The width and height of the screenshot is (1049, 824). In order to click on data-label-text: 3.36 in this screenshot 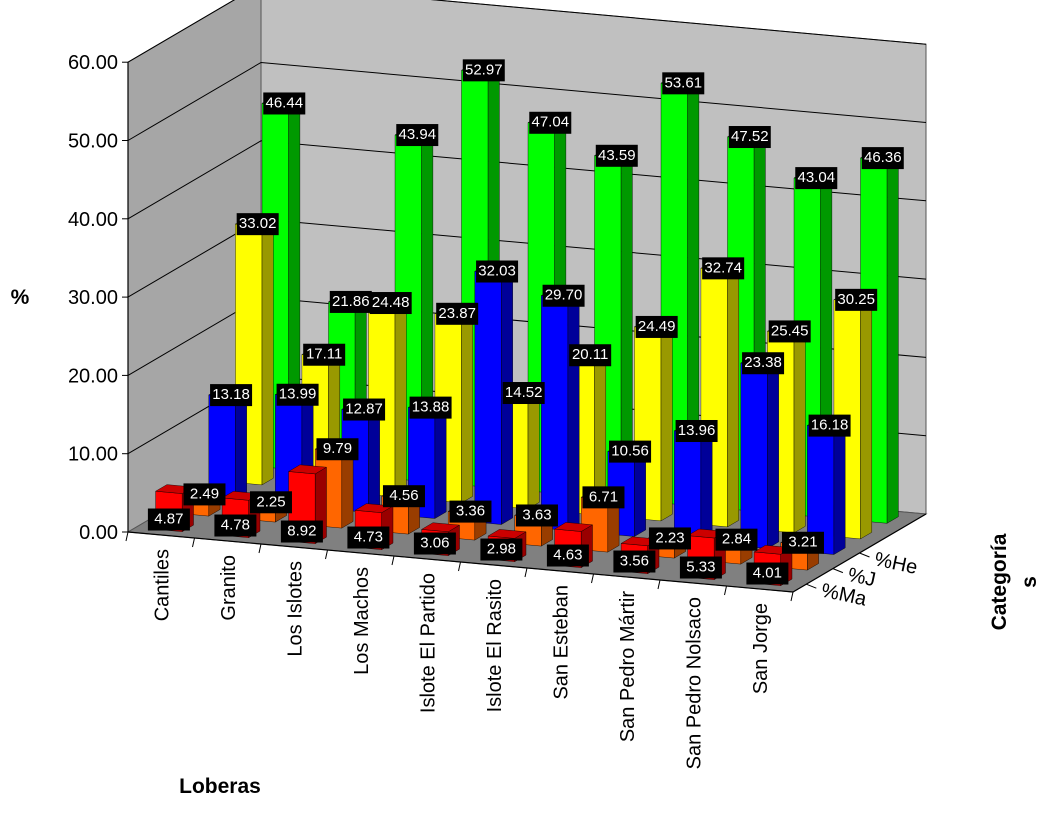, I will do `click(470, 511)`.